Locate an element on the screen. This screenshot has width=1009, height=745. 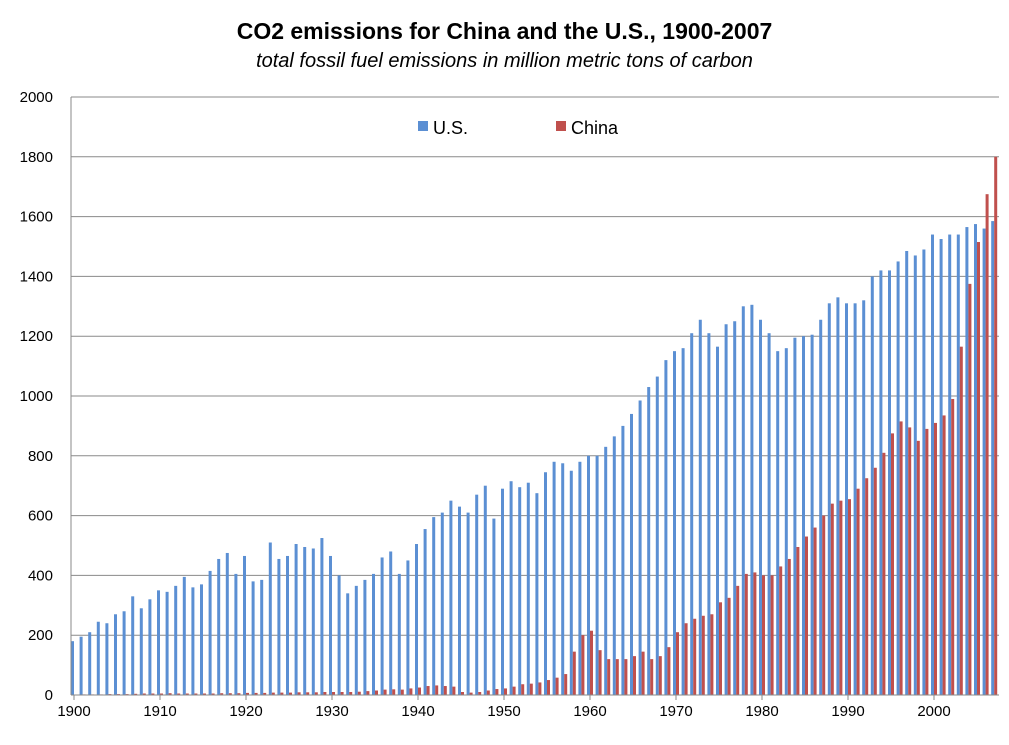
x-tick-label: 1990 is located at coordinates (847, 711).